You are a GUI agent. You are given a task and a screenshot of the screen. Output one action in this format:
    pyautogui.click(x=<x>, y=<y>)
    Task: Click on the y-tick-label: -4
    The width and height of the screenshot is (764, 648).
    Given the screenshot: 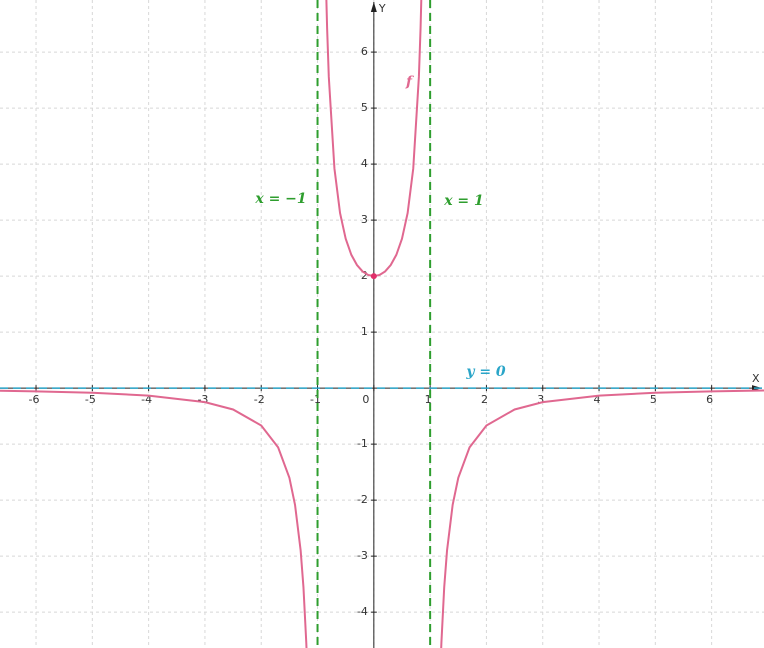 What is the action you would take?
    pyautogui.click(x=362, y=611)
    